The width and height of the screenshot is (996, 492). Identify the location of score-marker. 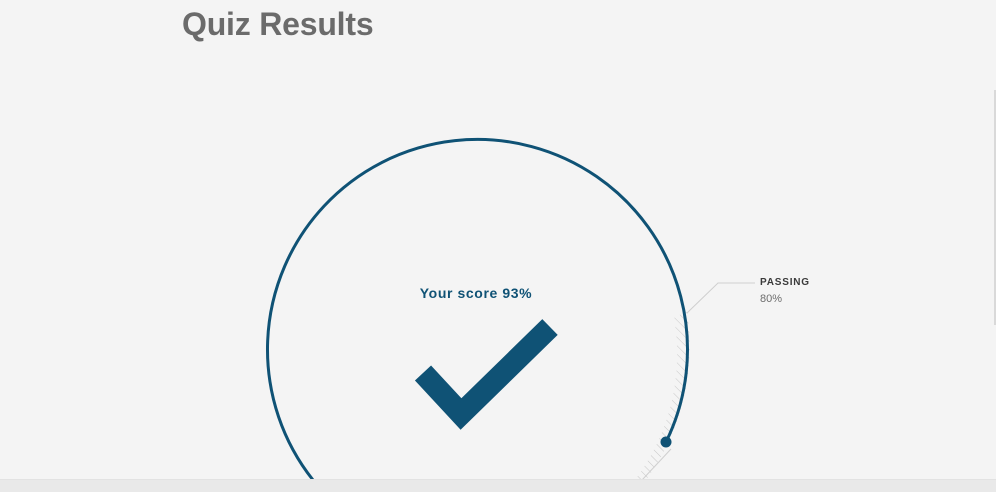
(666, 442).